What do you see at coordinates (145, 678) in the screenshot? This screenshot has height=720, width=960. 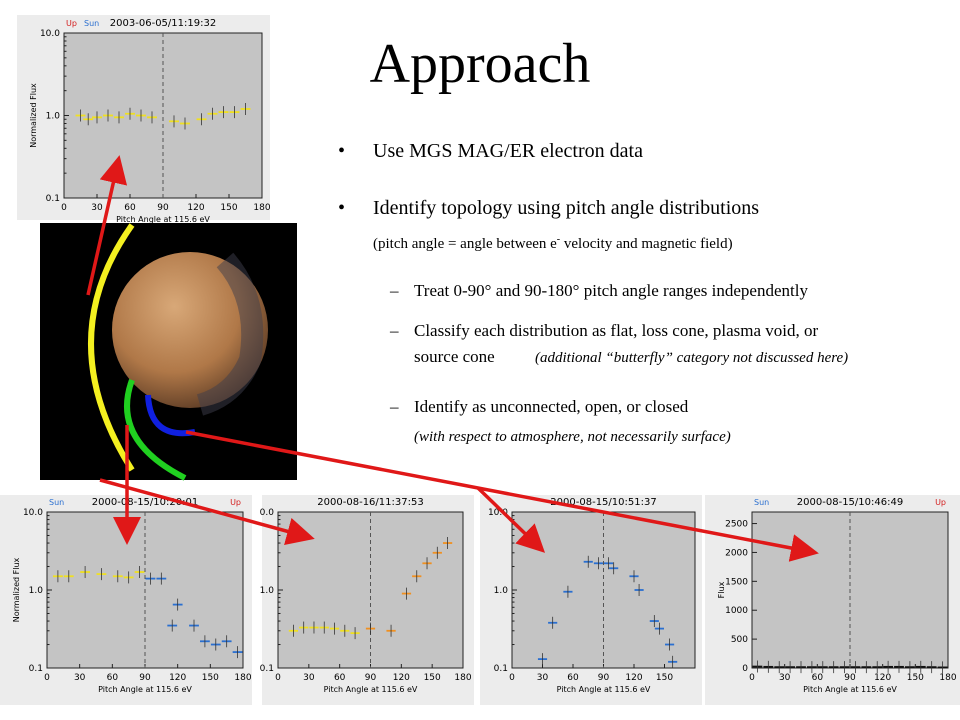 I see `x-tick-label: 90` at bounding box center [145, 678].